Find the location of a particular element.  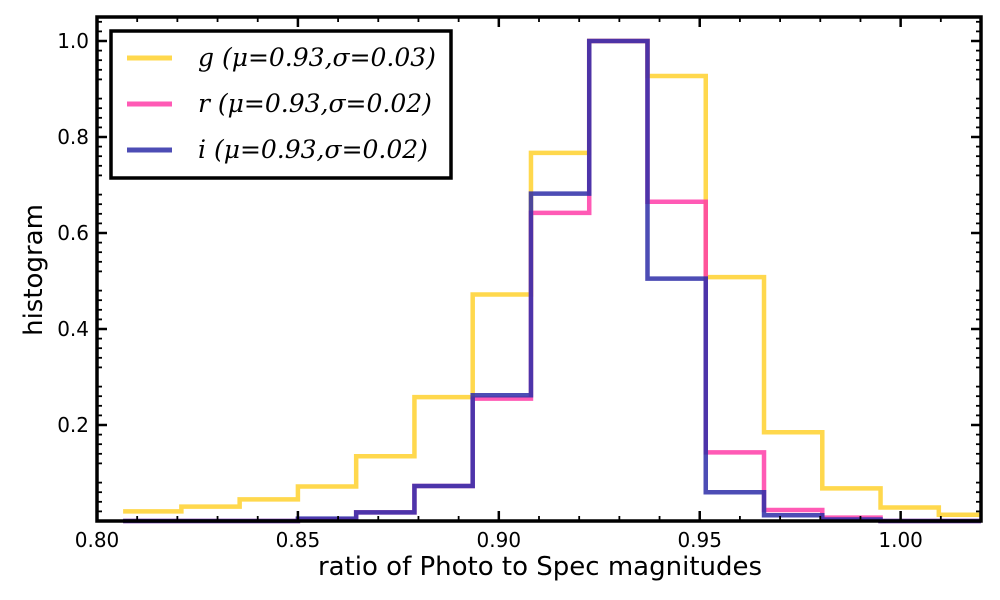

y-tick-label: 0.6 is located at coordinates (73, 233).